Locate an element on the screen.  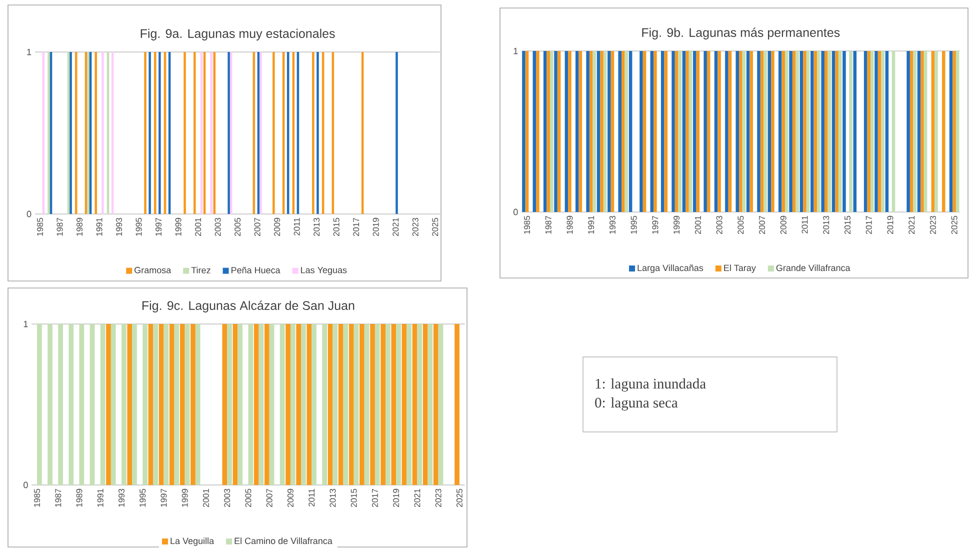
chart-title: Fig. 9a. Lagunas muy estacionales is located at coordinates (237, 34).